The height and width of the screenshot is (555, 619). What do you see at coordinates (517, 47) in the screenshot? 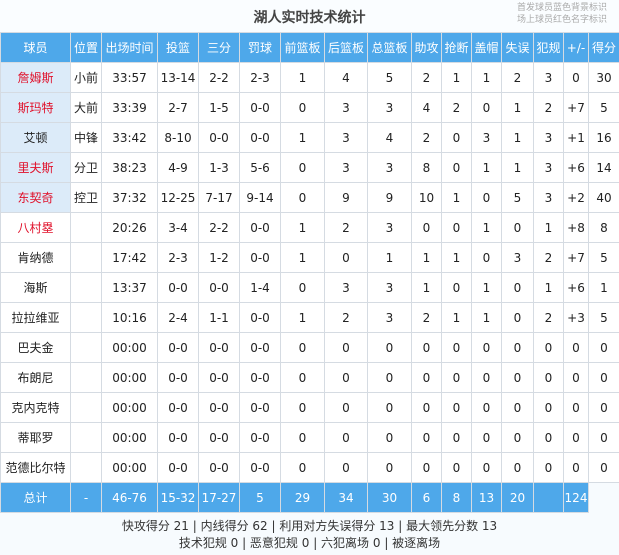
I see `column-header: 失误` at bounding box center [517, 47].